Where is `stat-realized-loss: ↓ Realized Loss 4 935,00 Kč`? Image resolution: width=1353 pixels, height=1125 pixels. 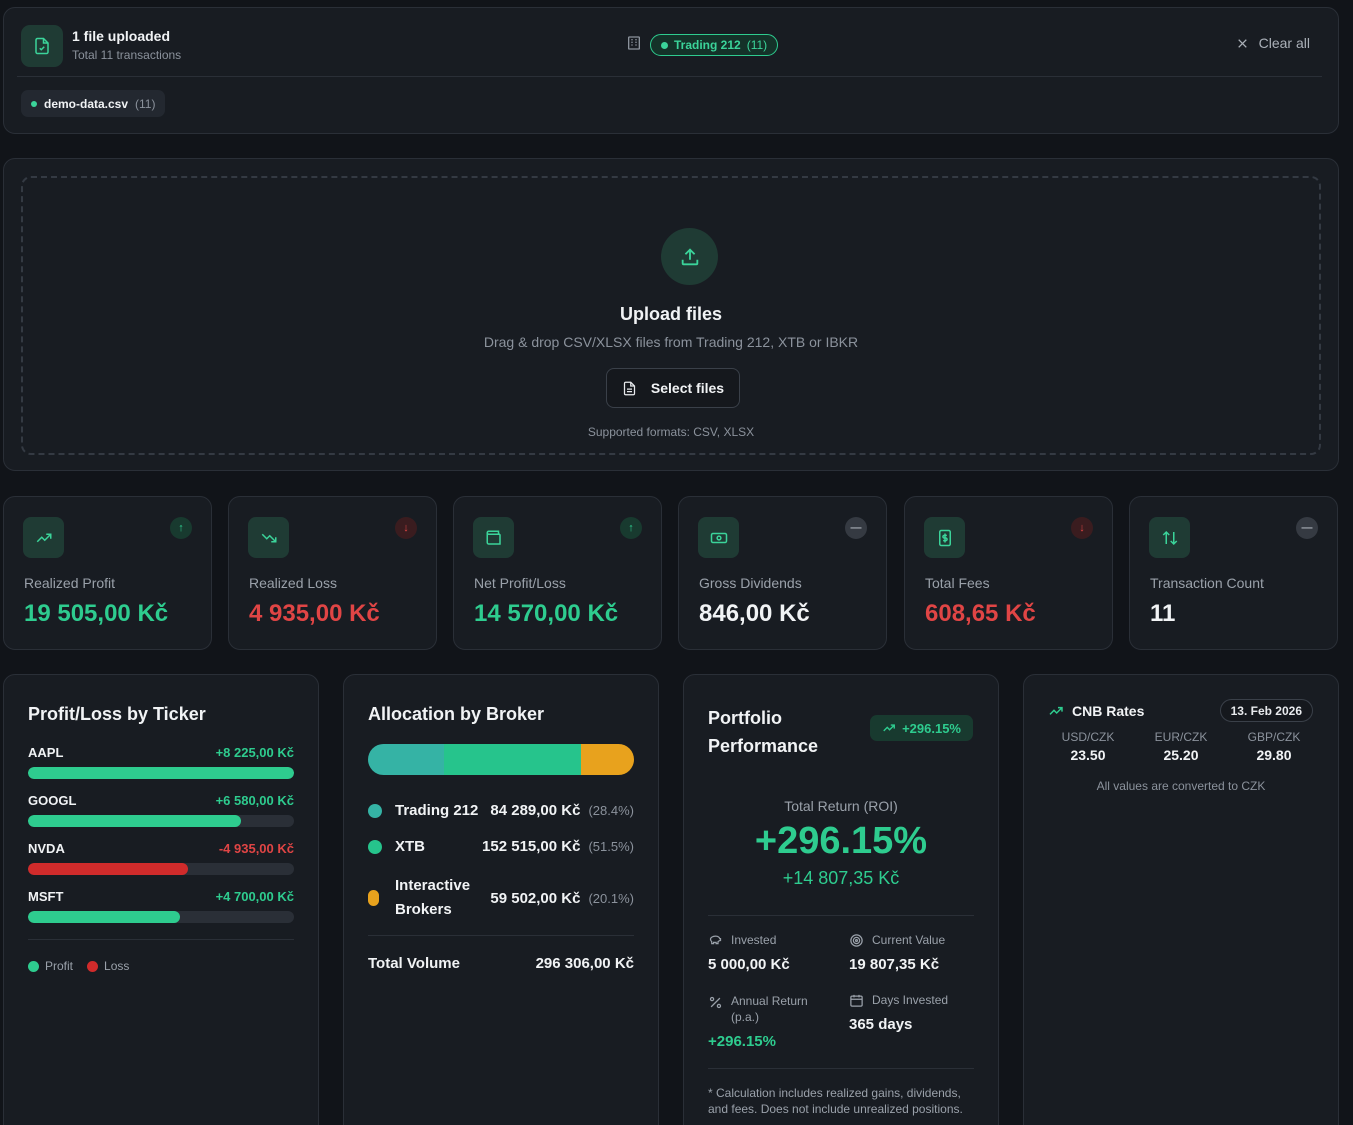
stat-realized-loss: ↓ Realized Loss 4 935,00 Kč is located at coordinates (332, 573).